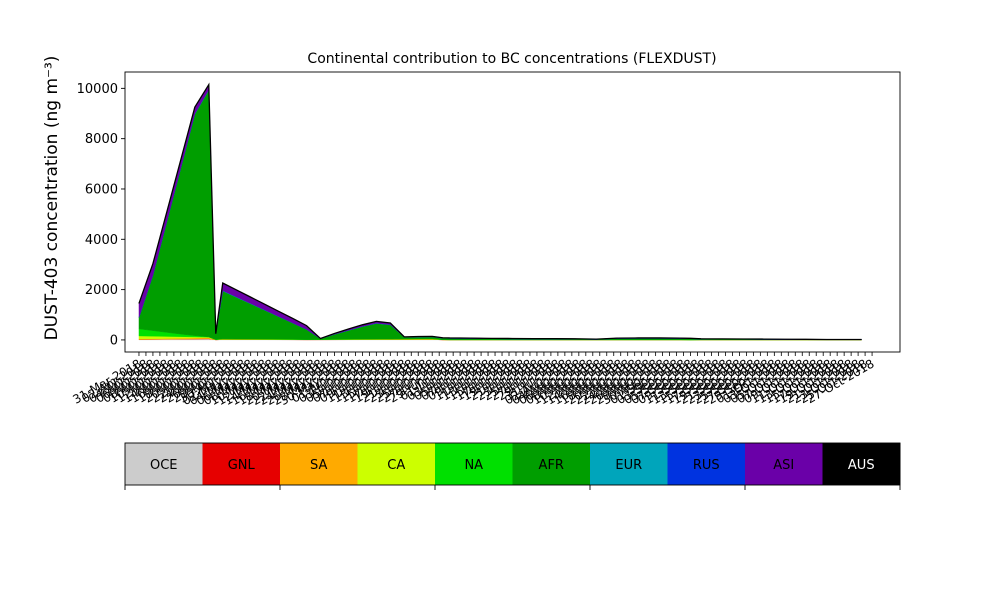  I want to click on y-tick-label: 8000, so click(101, 139).